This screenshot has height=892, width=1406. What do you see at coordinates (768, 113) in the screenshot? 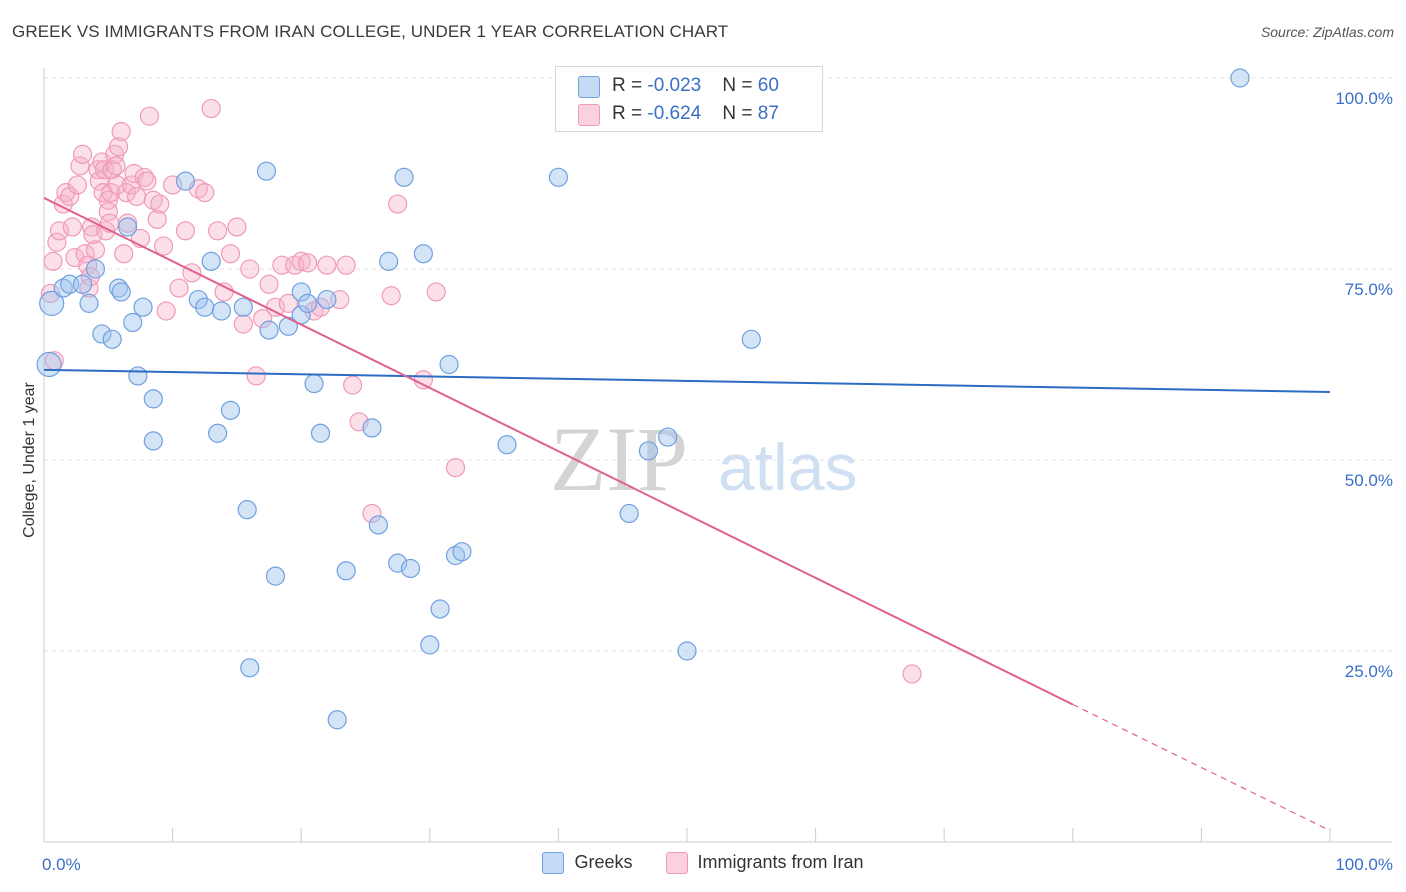
I see `stats-n-value-iran: 87` at bounding box center [768, 113].